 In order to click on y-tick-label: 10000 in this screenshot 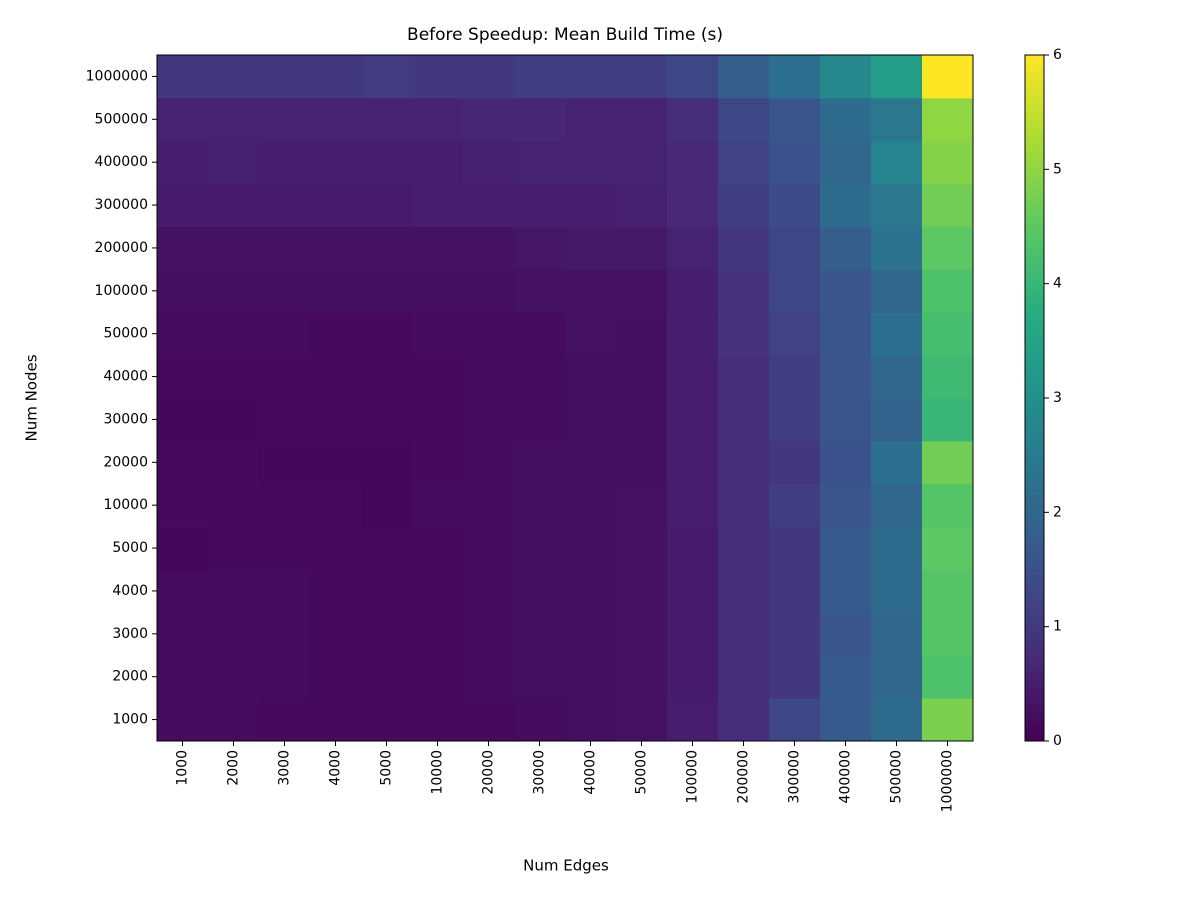, I will do `click(125, 505)`.